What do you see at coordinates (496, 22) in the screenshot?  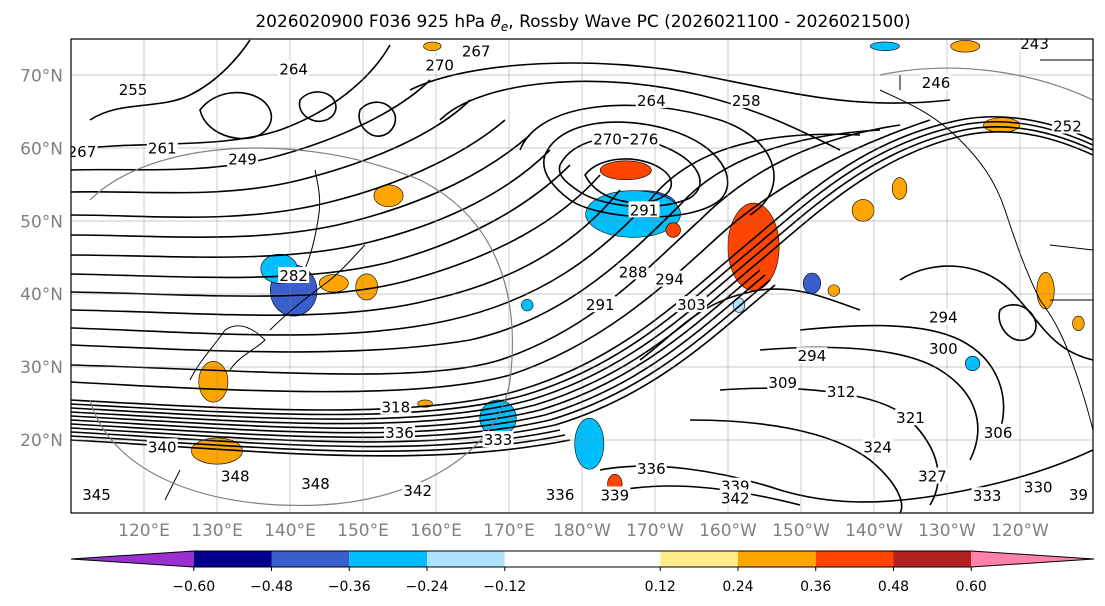 I see `title-theta-symbol: θ` at bounding box center [496, 22].